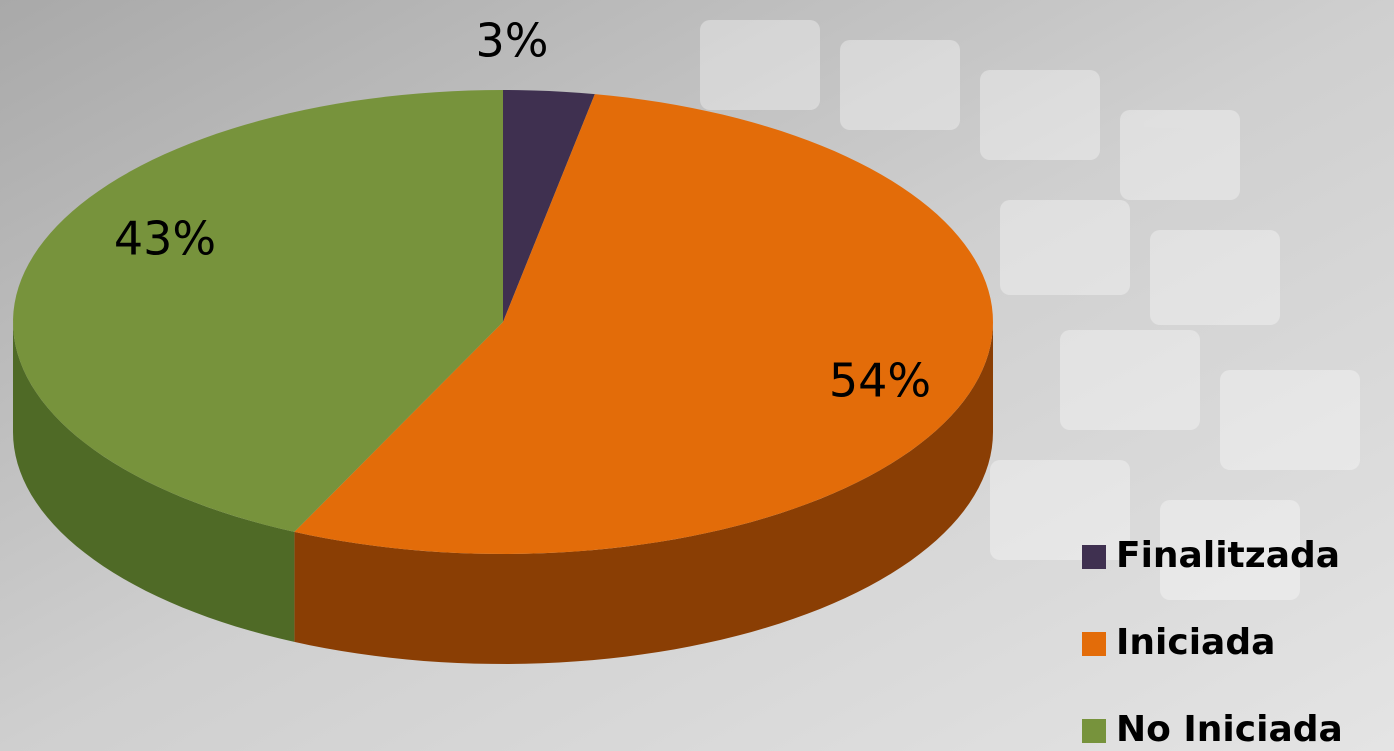 This screenshot has height=751, width=1394. I want to click on legend-label: Iniciada, so click(1195, 642).